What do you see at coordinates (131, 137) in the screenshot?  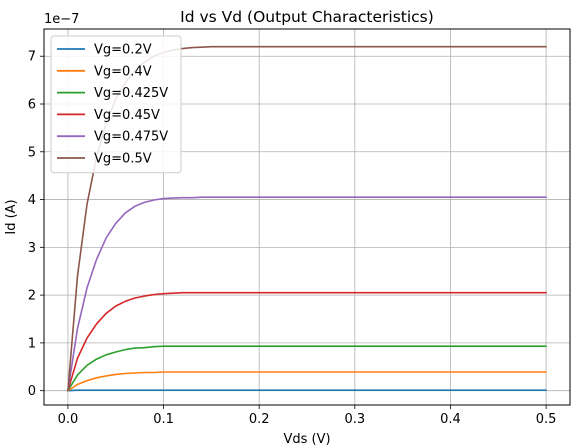 I see `legend-label: Vg=0.475V` at bounding box center [131, 137].